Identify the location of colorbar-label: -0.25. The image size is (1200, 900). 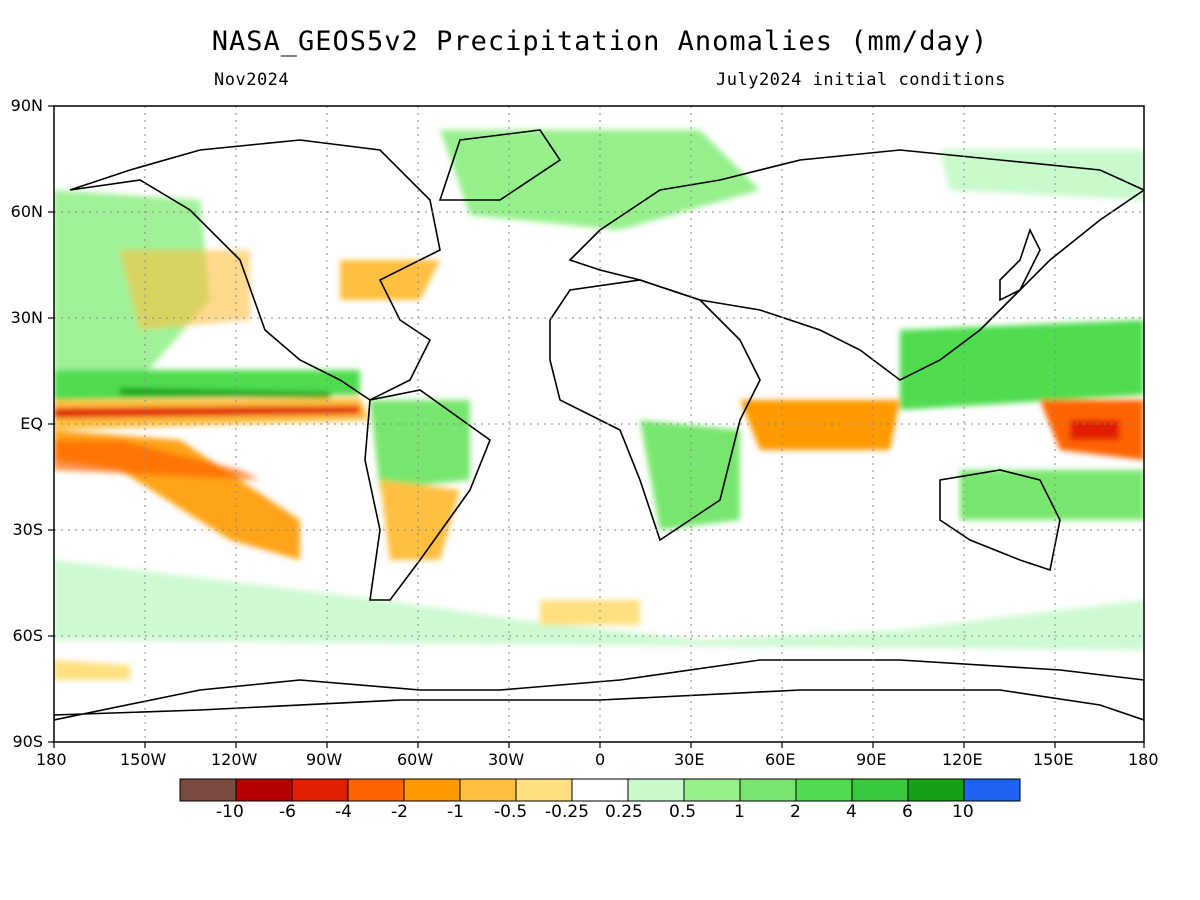
(567, 812).